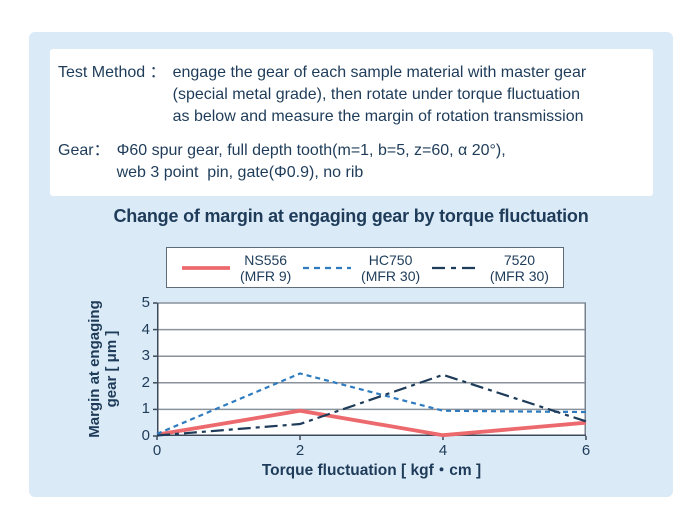 The height and width of the screenshot is (529, 700). Describe the element at coordinates (455, 267) in the screenshot. I see `dashdot-line-swatch-icon` at that location.